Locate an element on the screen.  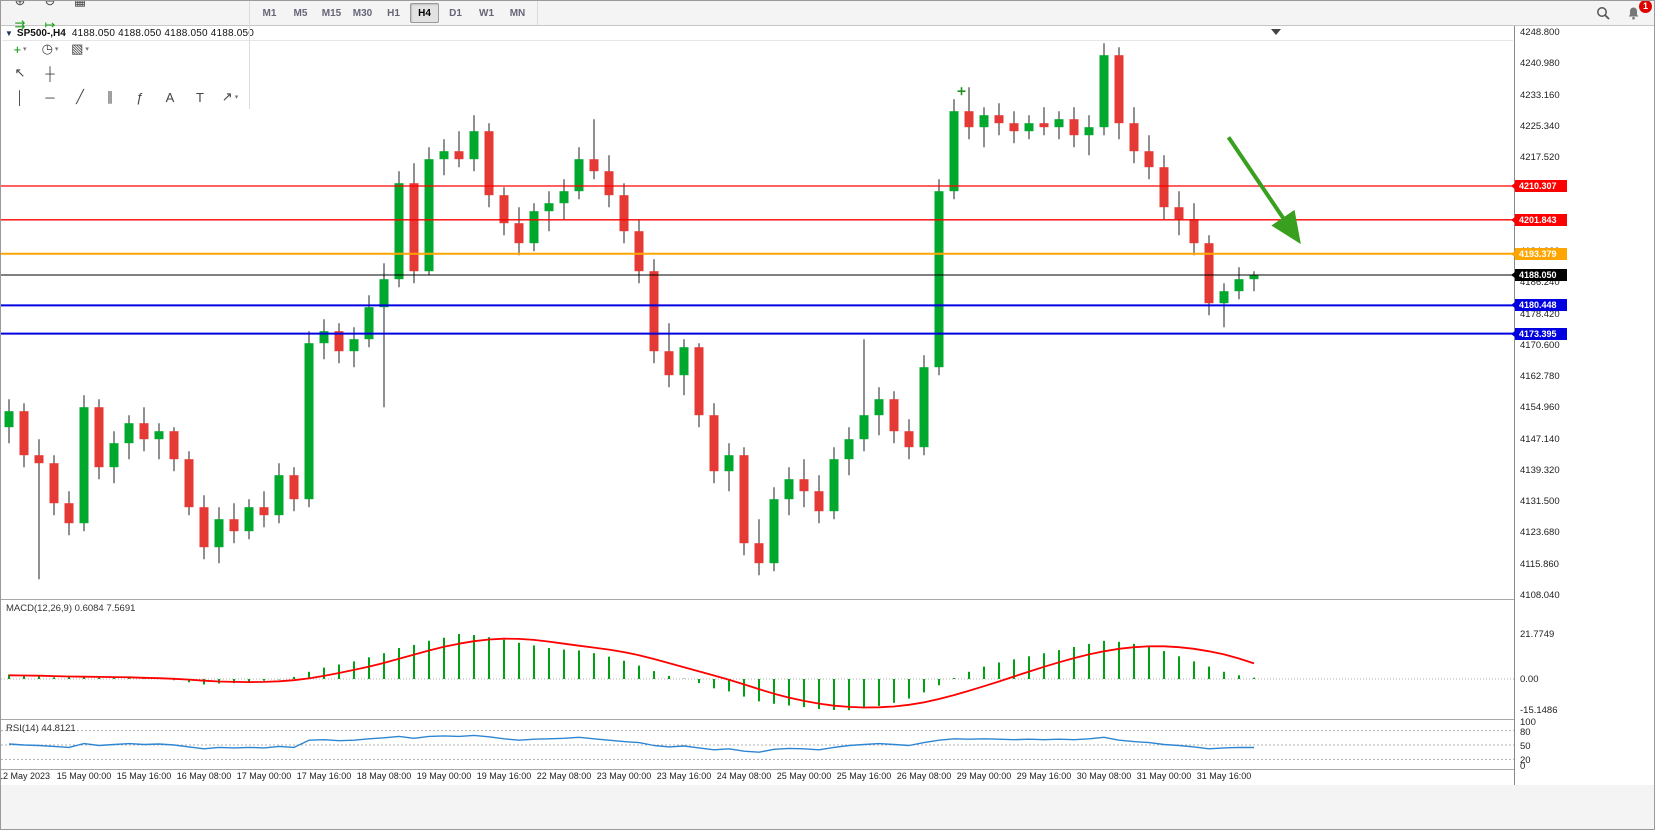
notifications-button: 1 is located at coordinates (1635, 12).